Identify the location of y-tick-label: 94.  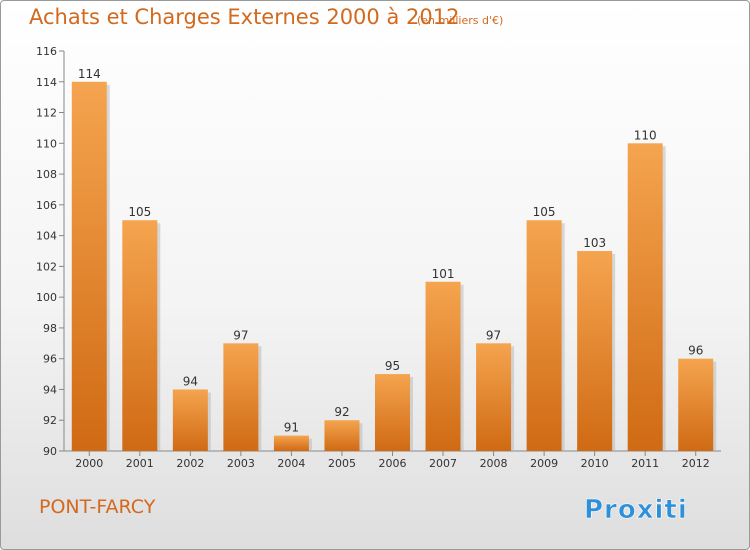
(50, 389).